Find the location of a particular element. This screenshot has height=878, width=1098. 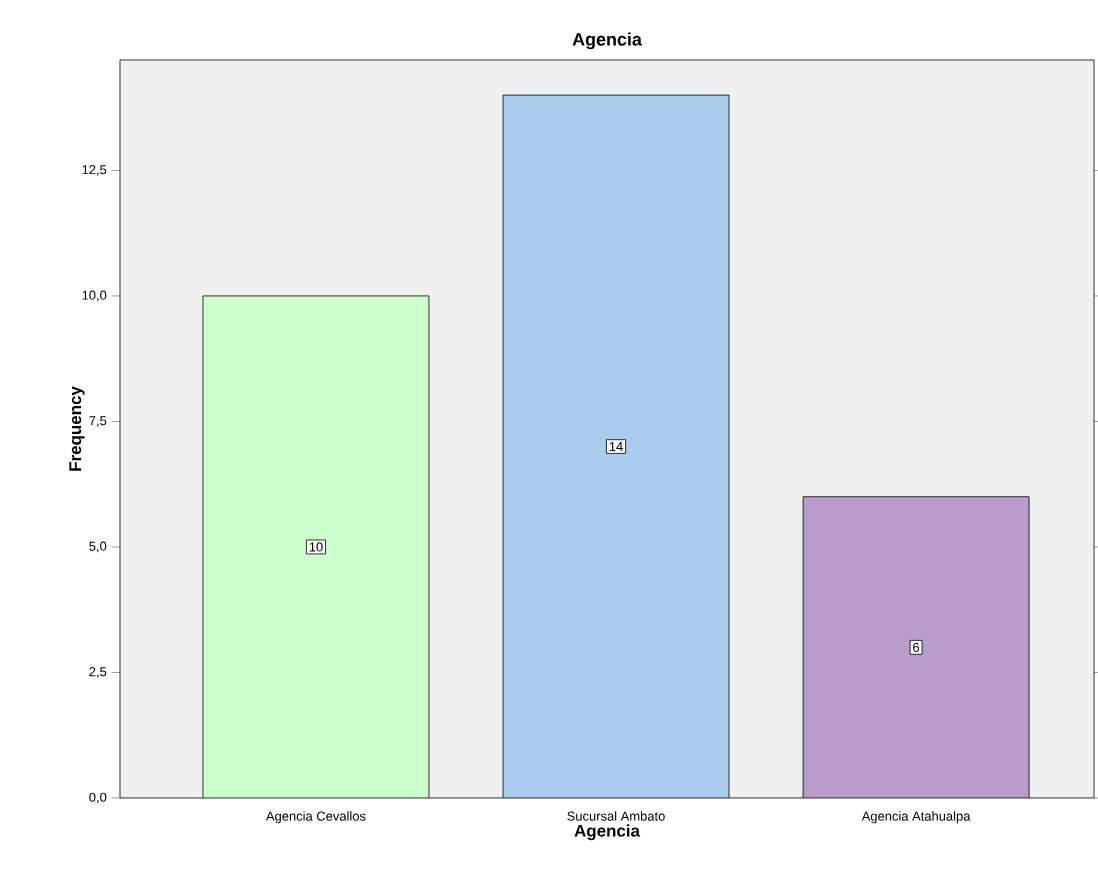

chart-title: Agencia is located at coordinates (607, 41).